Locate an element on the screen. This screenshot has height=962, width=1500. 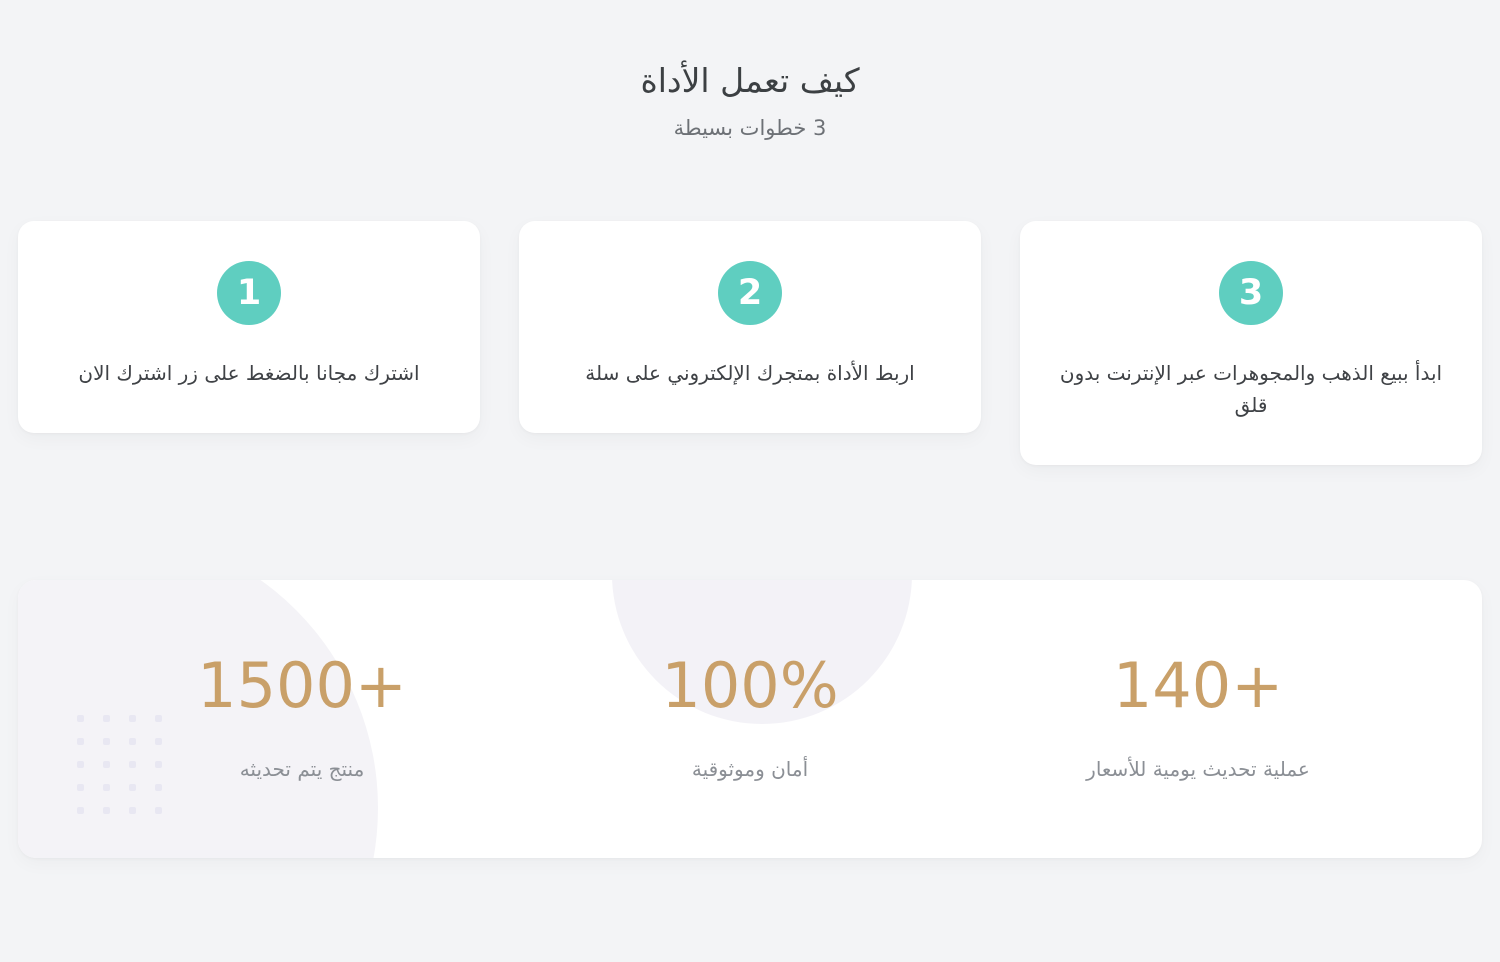
stat-item-daily-price-updates: 140+ عملية تحديث يومية للأسعار is located at coordinates (1198, 719).